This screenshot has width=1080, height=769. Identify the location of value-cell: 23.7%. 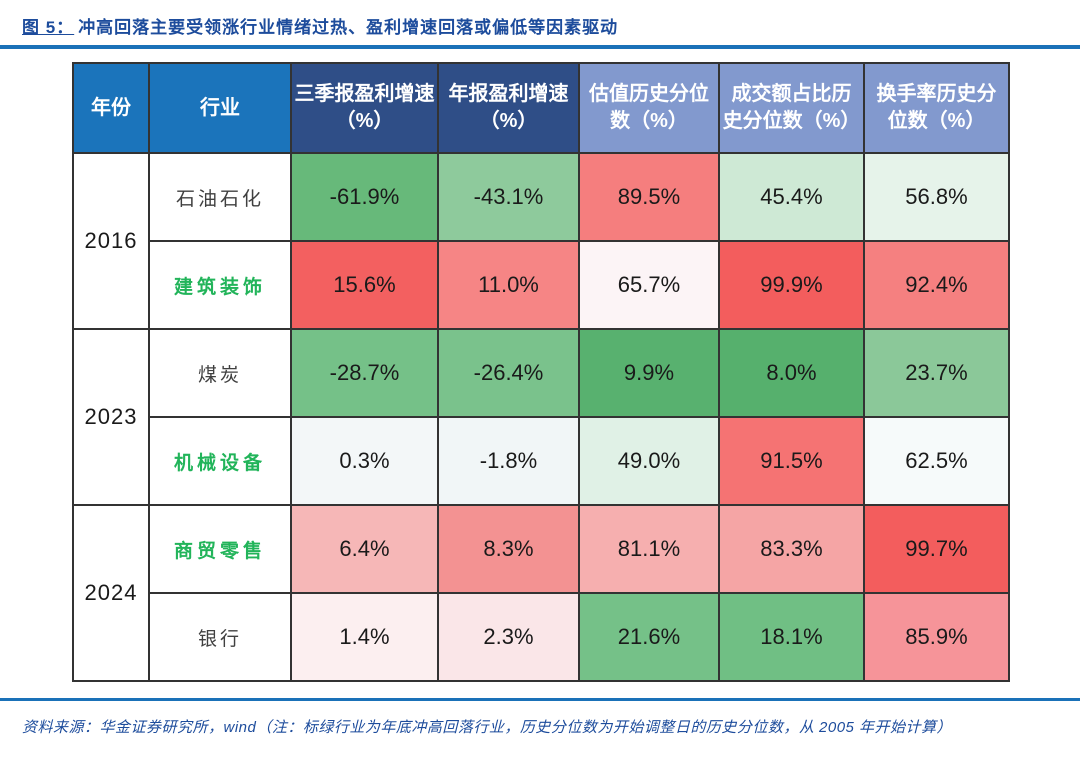
(936, 373).